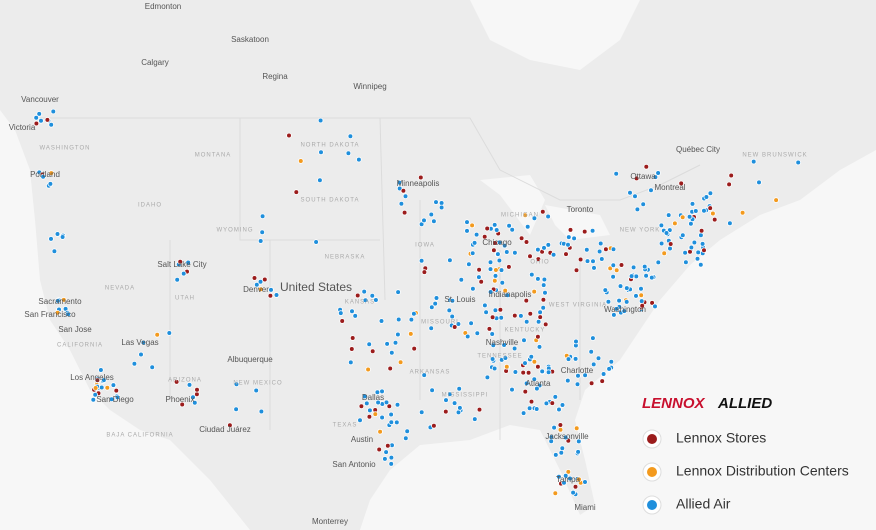 This screenshot has width=876, height=530. I want to click on hudson-bay, so click(555, 35).